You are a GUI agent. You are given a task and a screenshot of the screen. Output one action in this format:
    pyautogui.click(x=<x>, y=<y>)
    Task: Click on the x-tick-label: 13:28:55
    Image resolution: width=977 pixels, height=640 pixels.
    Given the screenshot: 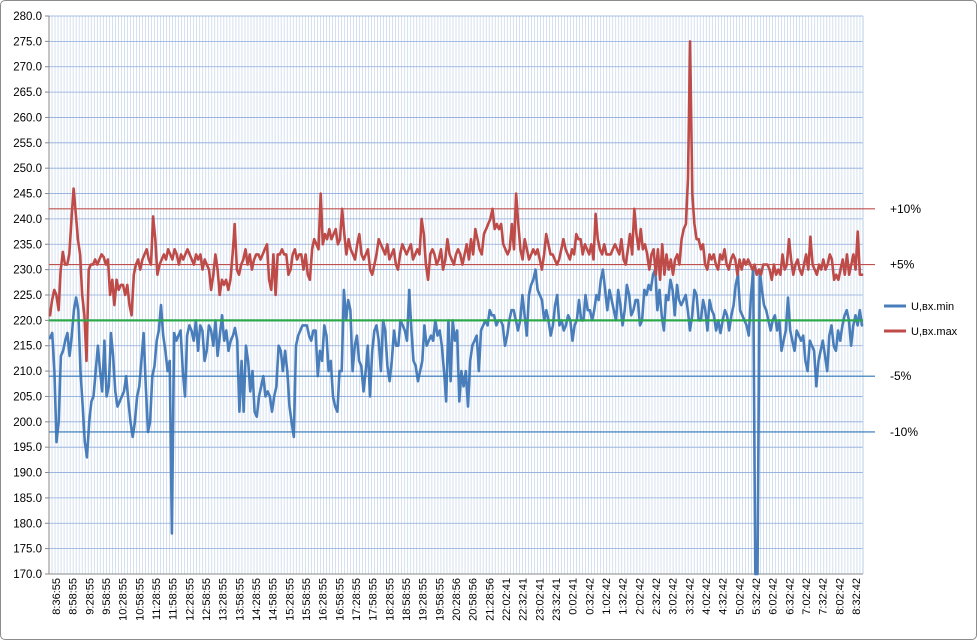 What is the action you would take?
    pyautogui.click(x=224, y=599)
    